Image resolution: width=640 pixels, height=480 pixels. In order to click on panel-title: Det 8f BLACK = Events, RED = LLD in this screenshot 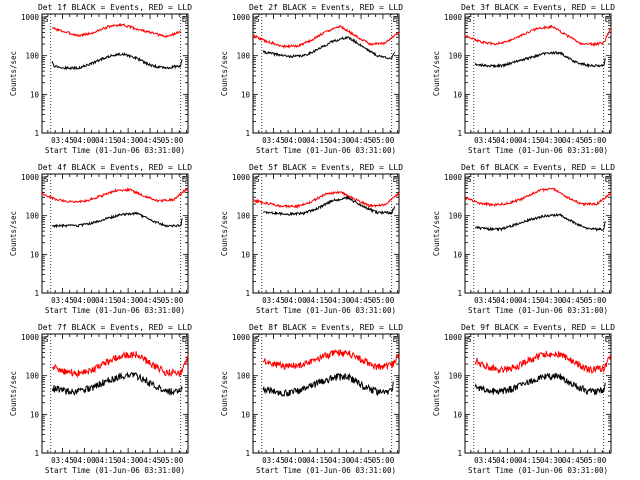, I will do `click(326, 327)`.